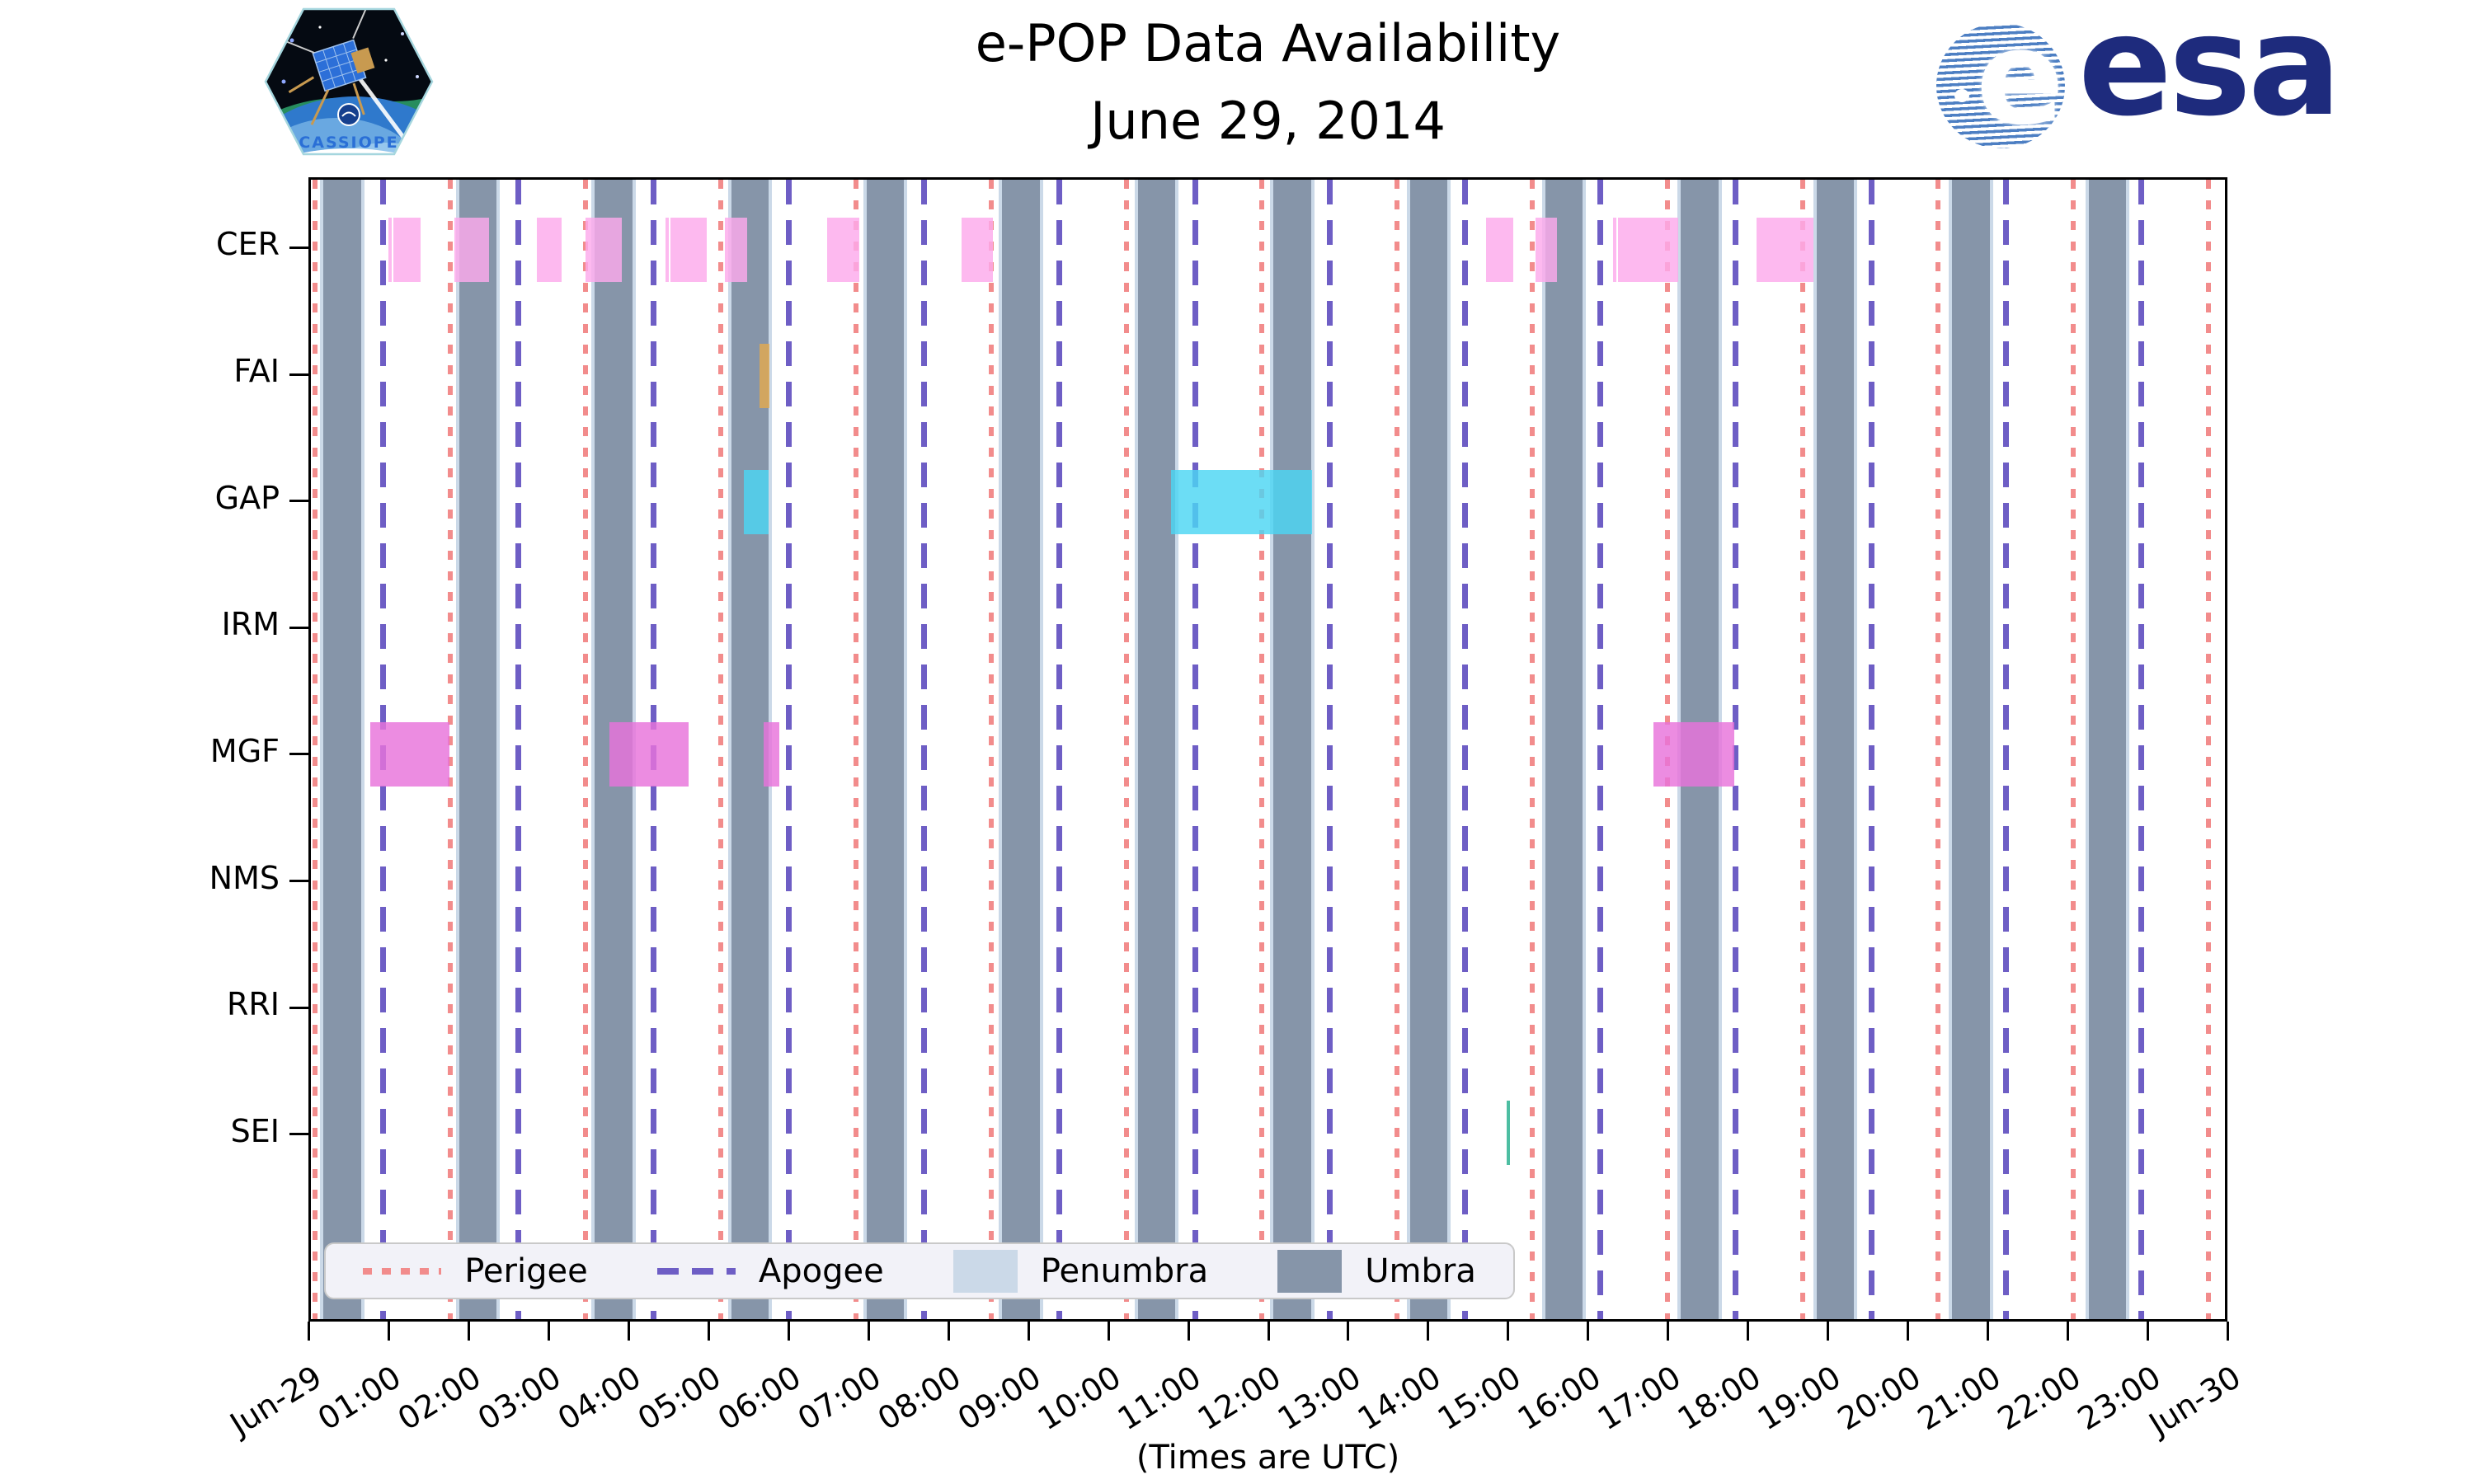 The height and width of the screenshot is (1484, 2474). Describe the element at coordinates (821, 1271) in the screenshot. I see `legend-label-apogee: Apogee` at that location.